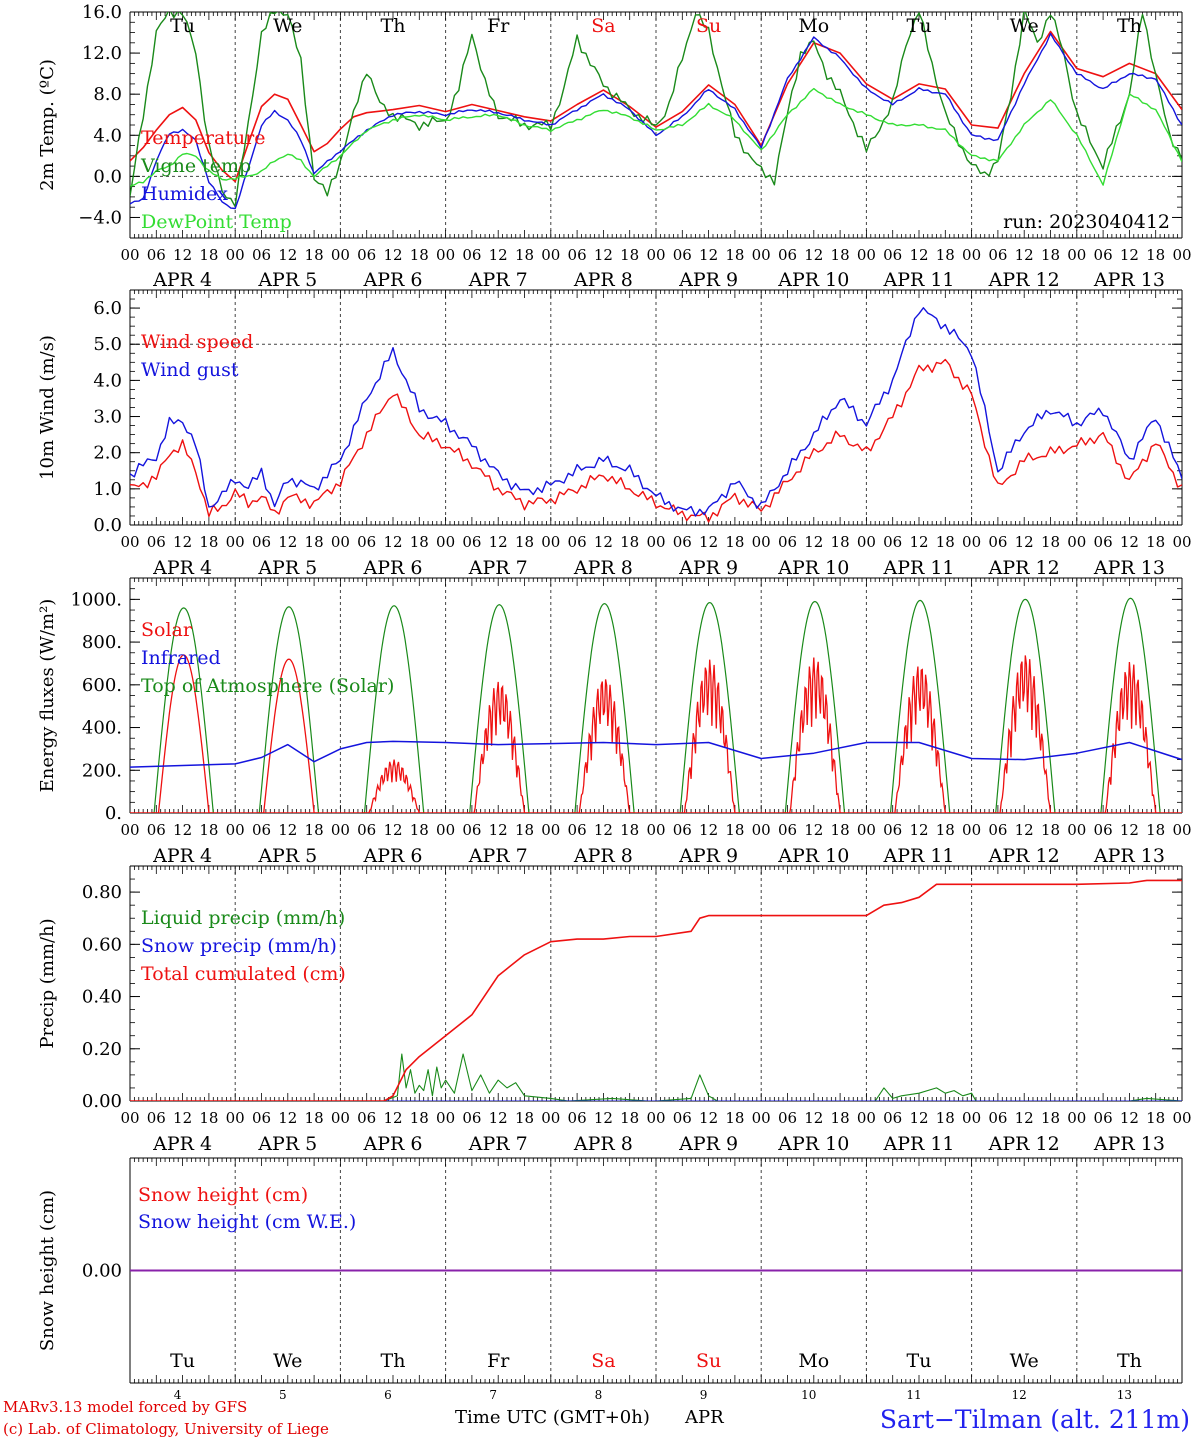  I want to click on y-tick-label: 400., so click(102, 728).